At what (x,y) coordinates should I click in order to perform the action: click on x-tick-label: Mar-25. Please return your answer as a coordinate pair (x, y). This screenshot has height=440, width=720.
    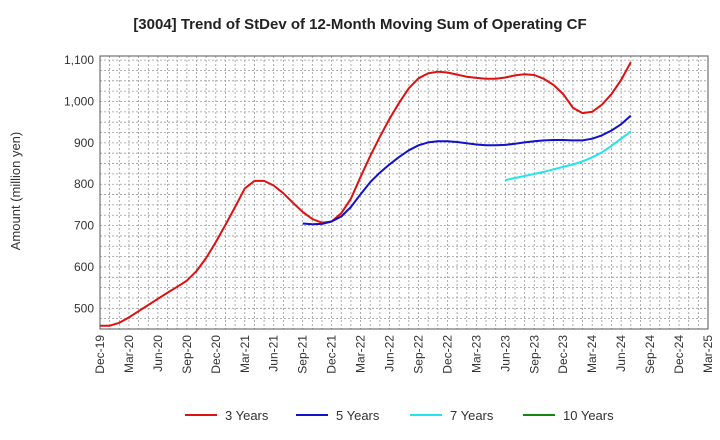
    Looking at the image, I should click on (708, 354).